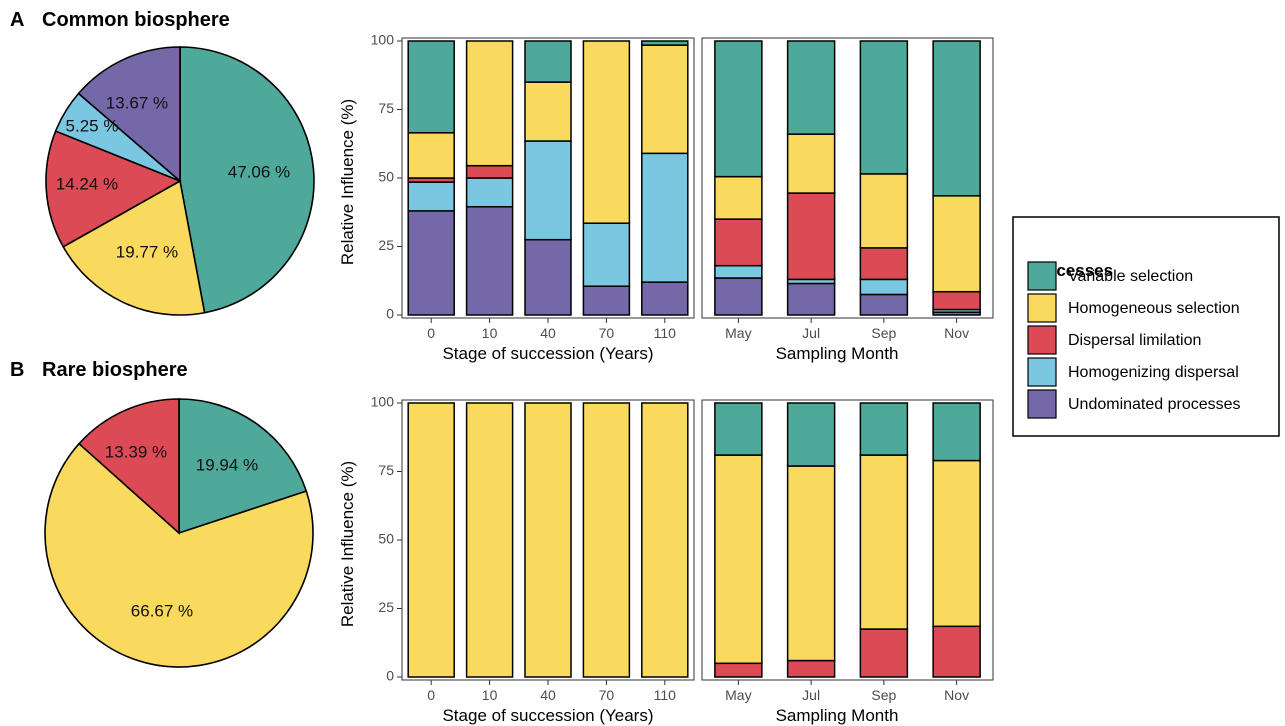  Describe the element at coordinates (1042, 340) in the screenshot. I see `legend-swatch-dispersal-limitation` at that location.